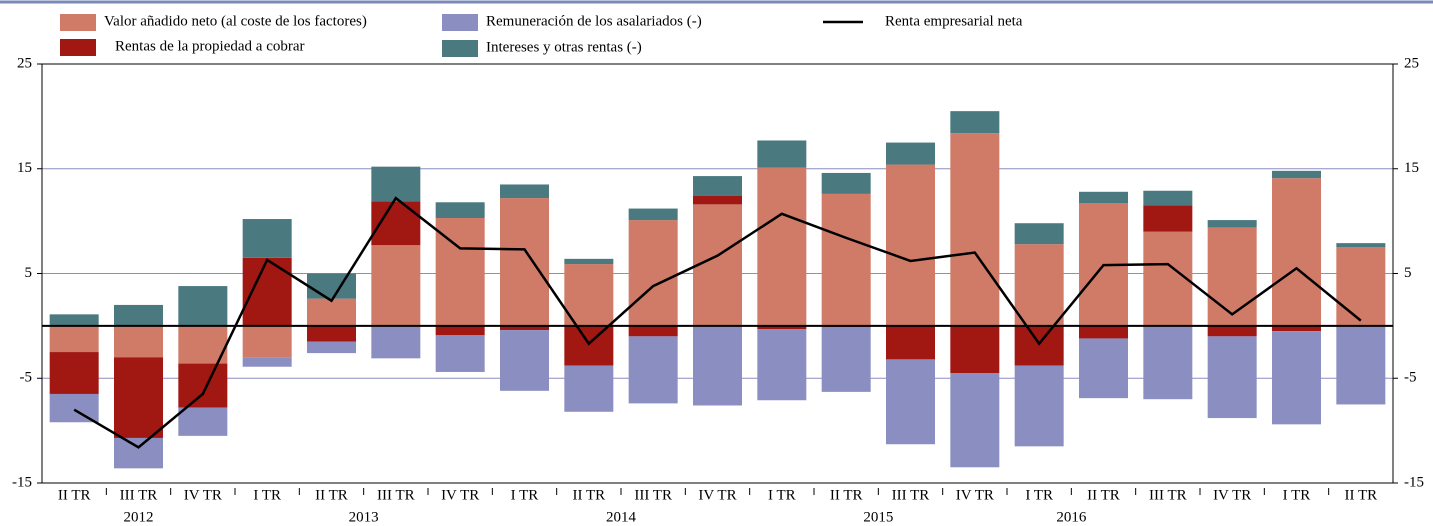 The image size is (1433, 526). I want to click on y2-tick-label: -5, so click(1410, 378).